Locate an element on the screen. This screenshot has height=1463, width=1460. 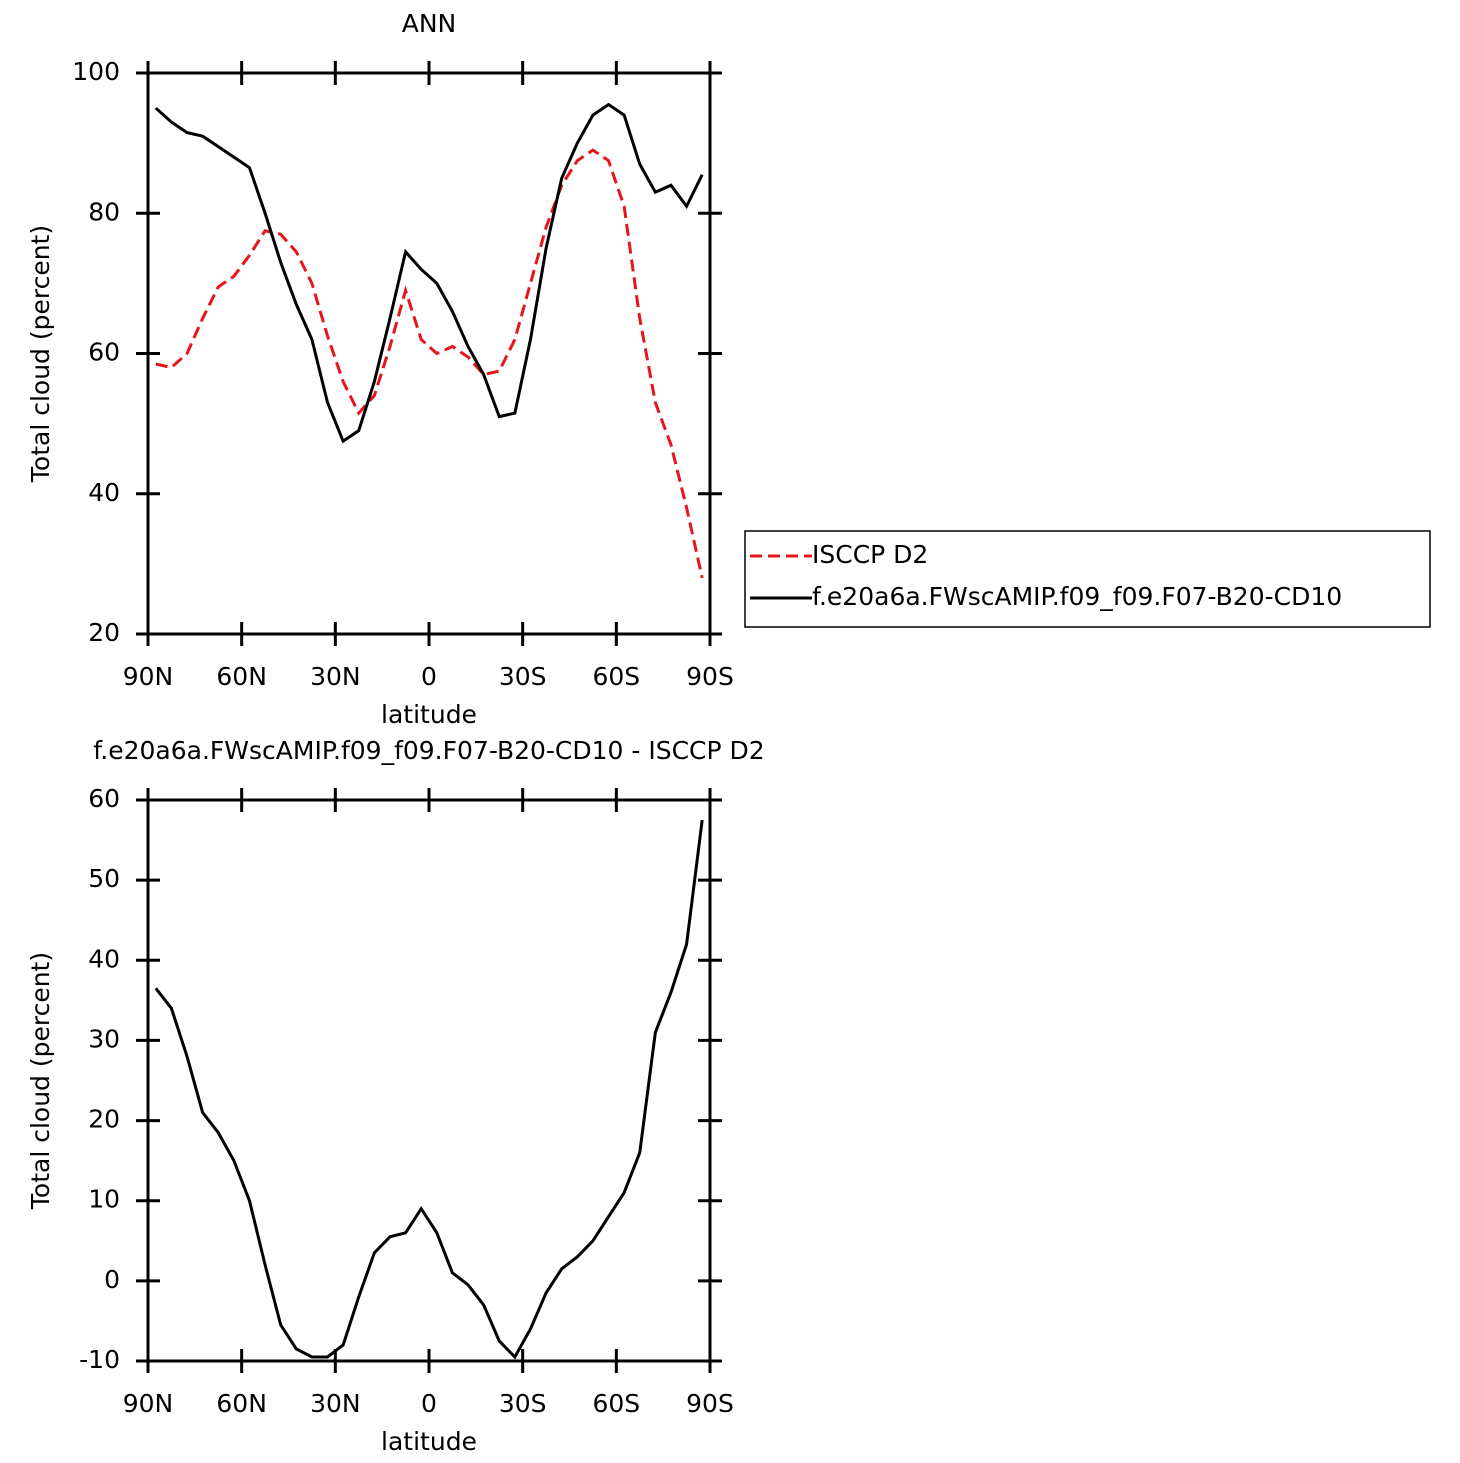
y-tick-label: 10 is located at coordinates (104, 1199).